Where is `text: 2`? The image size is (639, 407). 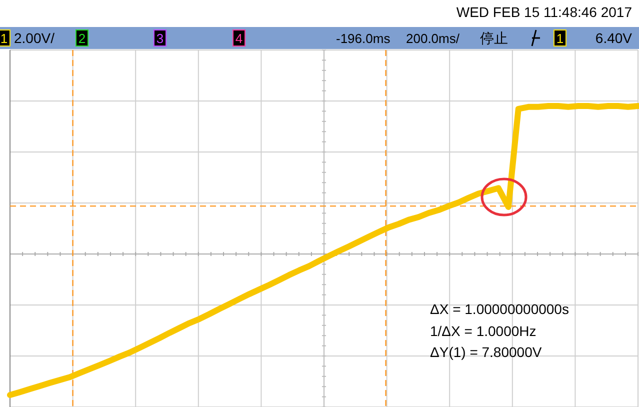 text: 2 is located at coordinates (82, 38).